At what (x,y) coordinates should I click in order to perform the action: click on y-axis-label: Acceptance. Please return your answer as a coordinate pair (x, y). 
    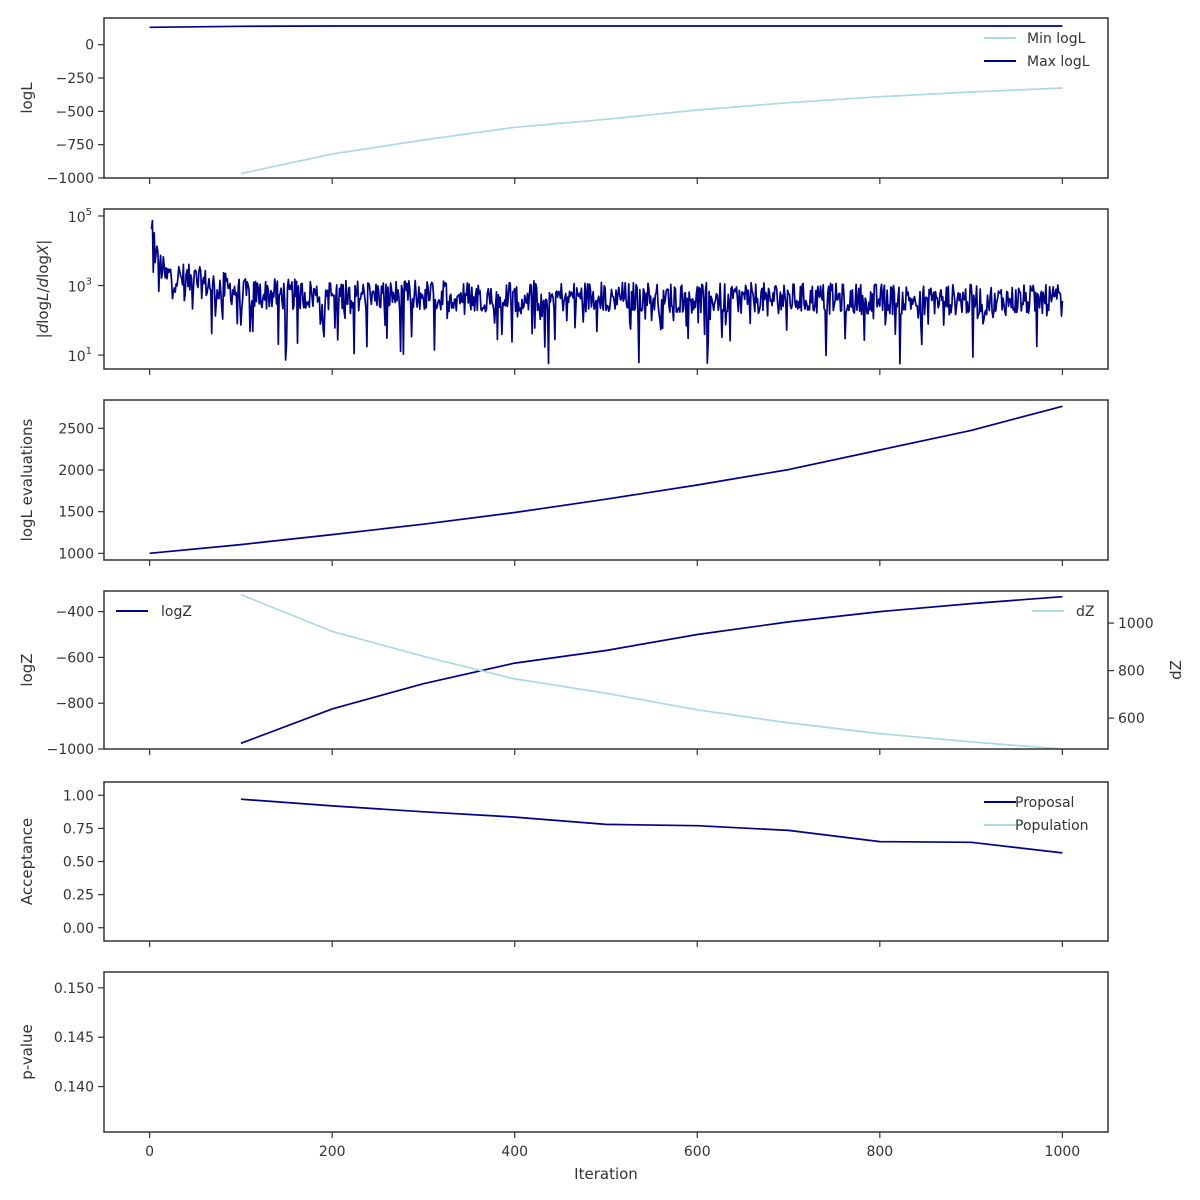
    Looking at the image, I should click on (27, 861).